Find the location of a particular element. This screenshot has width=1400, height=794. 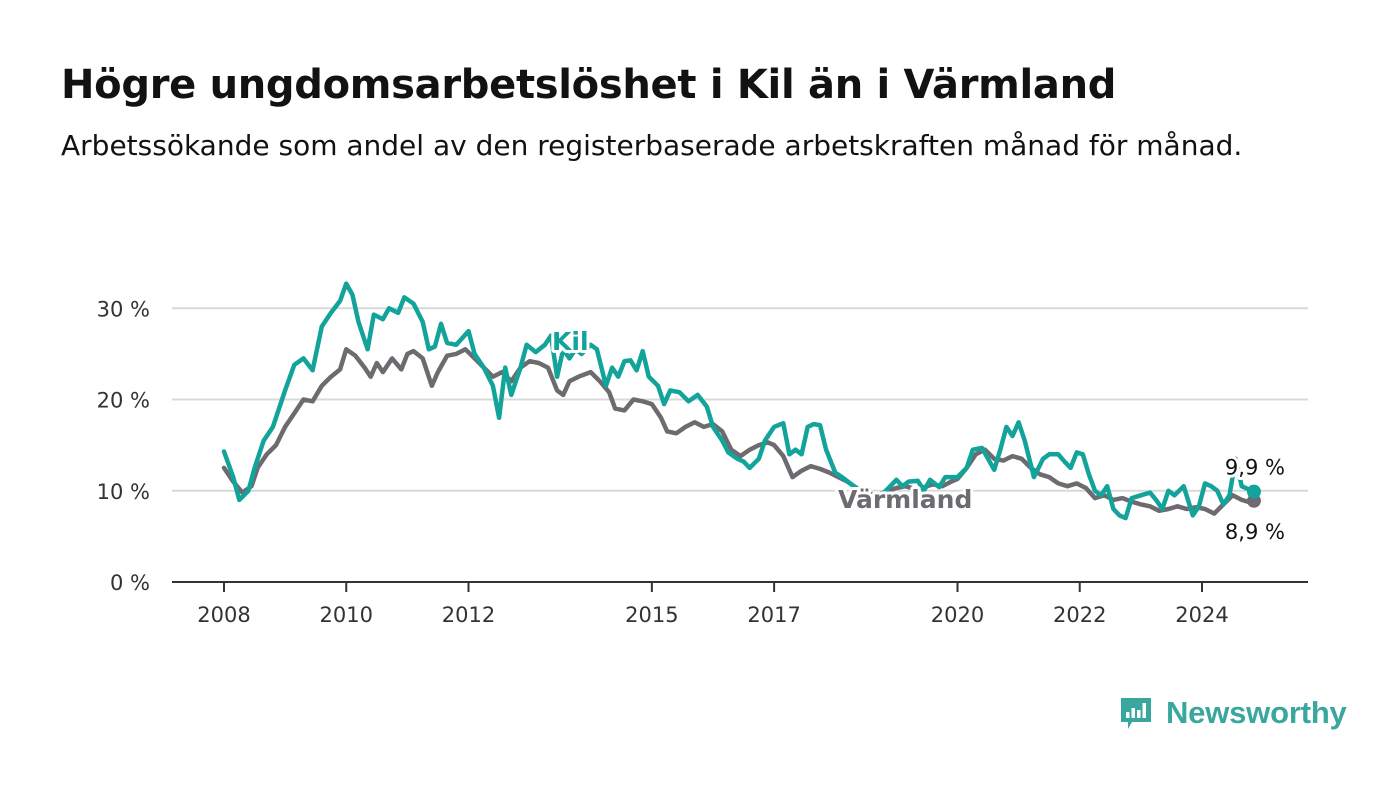

brand-logo-lockup: Newsworthy is located at coordinates (1232, 713).